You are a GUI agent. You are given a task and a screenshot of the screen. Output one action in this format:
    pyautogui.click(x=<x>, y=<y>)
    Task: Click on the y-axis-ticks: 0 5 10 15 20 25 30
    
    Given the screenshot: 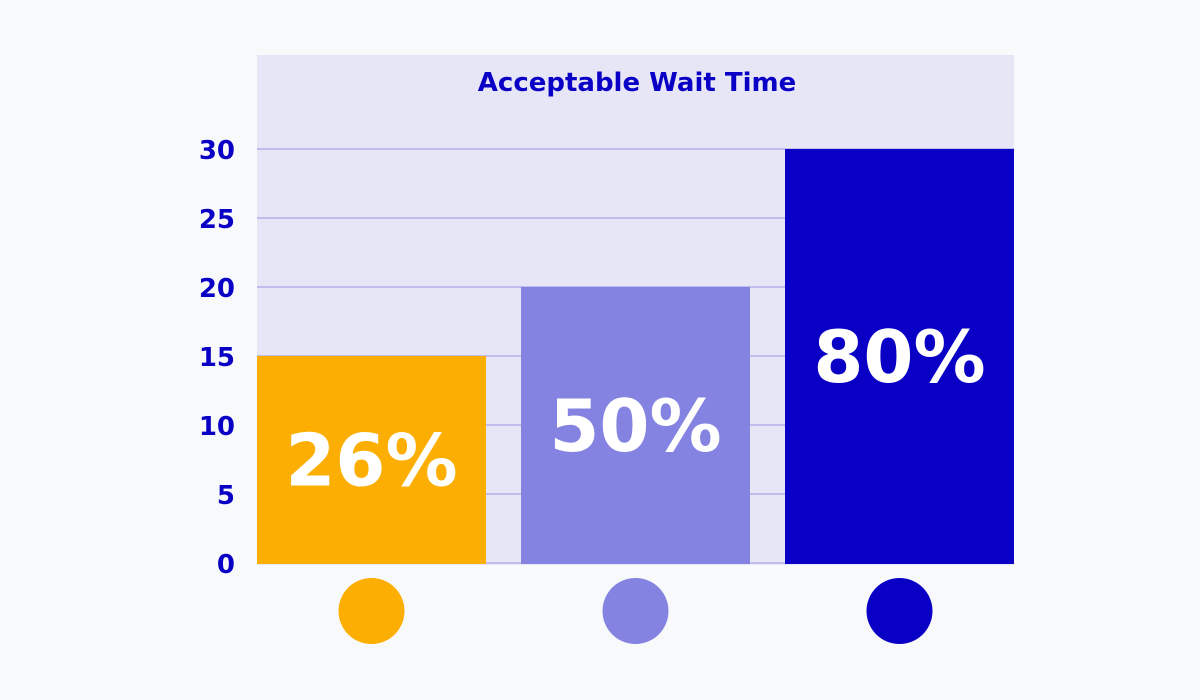 What is the action you would take?
    pyautogui.click(x=217, y=358)
    